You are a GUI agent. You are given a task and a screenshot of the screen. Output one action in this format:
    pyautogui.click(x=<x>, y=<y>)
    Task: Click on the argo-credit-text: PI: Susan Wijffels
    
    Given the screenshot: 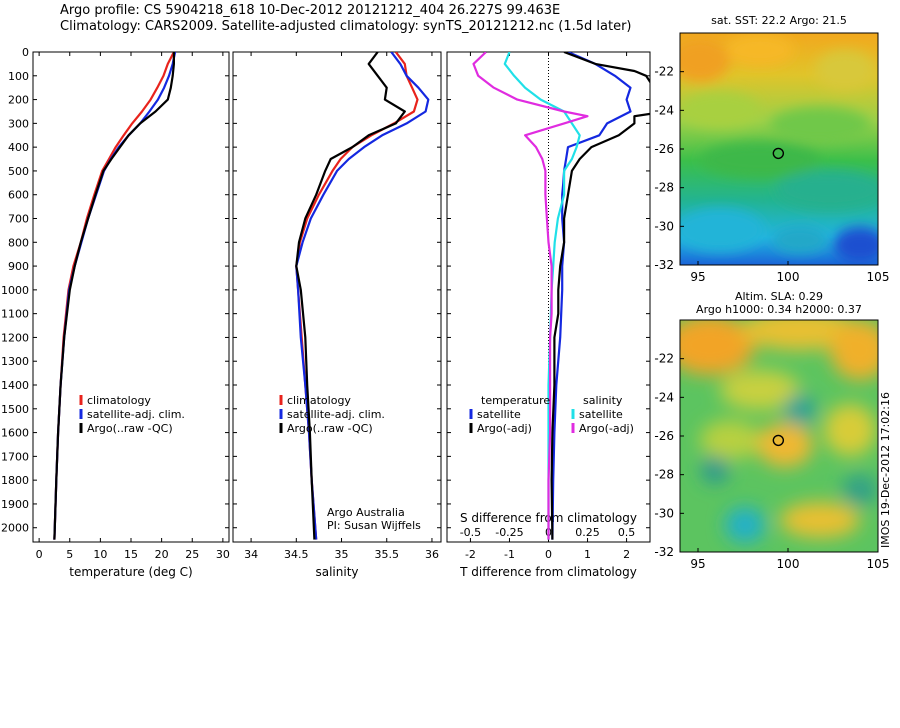 What is the action you would take?
    pyautogui.click(x=374, y=525)
    